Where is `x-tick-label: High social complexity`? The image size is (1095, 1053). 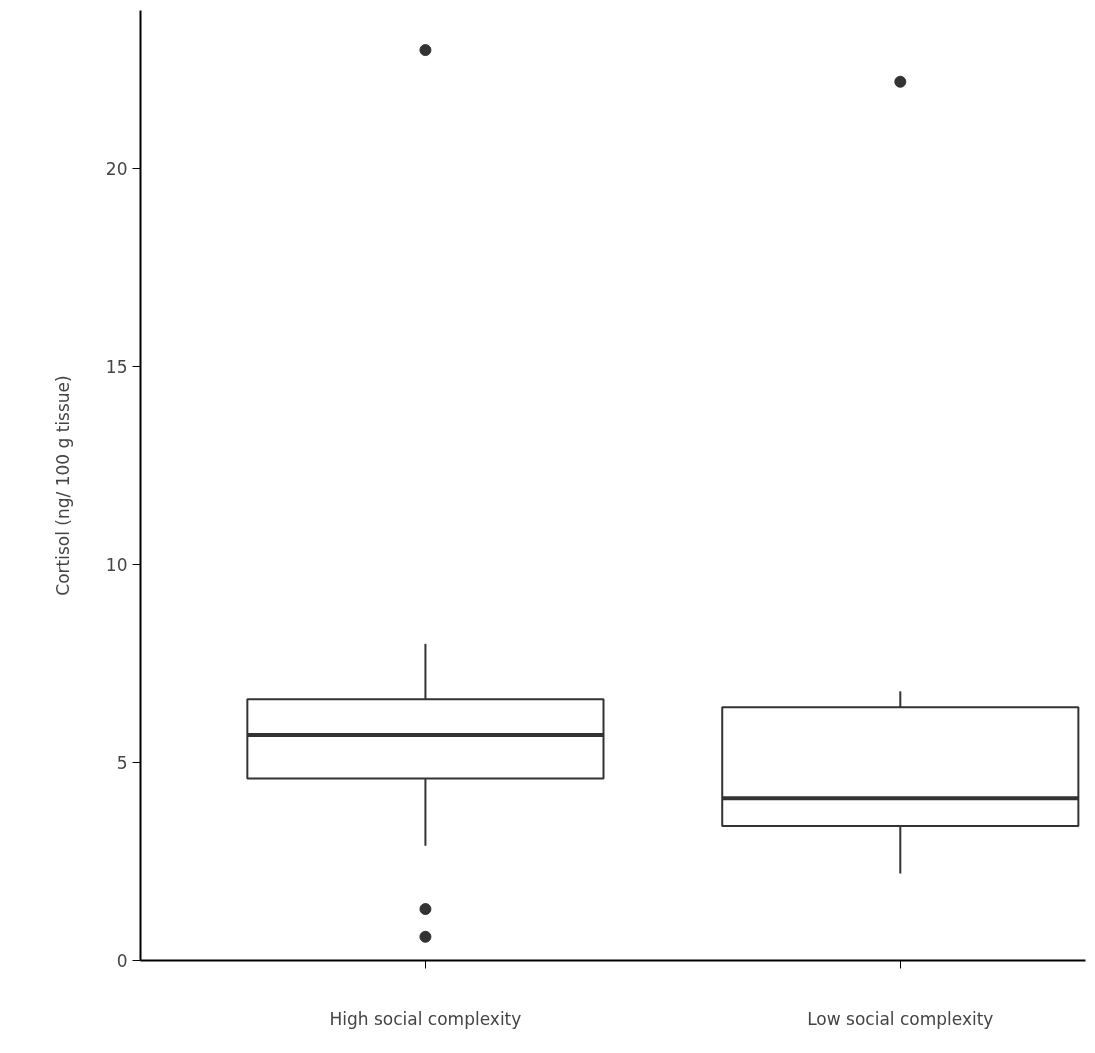
x-tick-label: High social complexity is located at coordinates (425, 1018).